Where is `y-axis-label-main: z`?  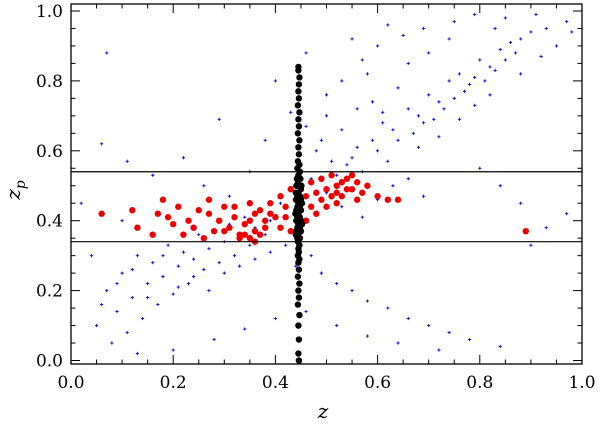 y-axis-label-main: z is located at coordinates (13, 195).